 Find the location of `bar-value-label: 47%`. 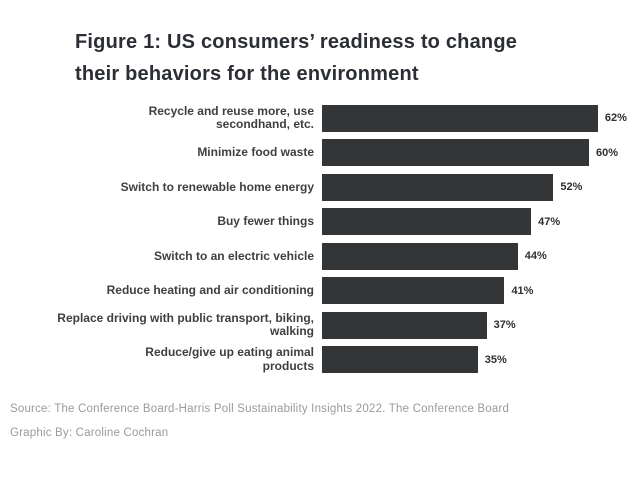

bar-value-label: 47% is located at coordinates (549, 221).